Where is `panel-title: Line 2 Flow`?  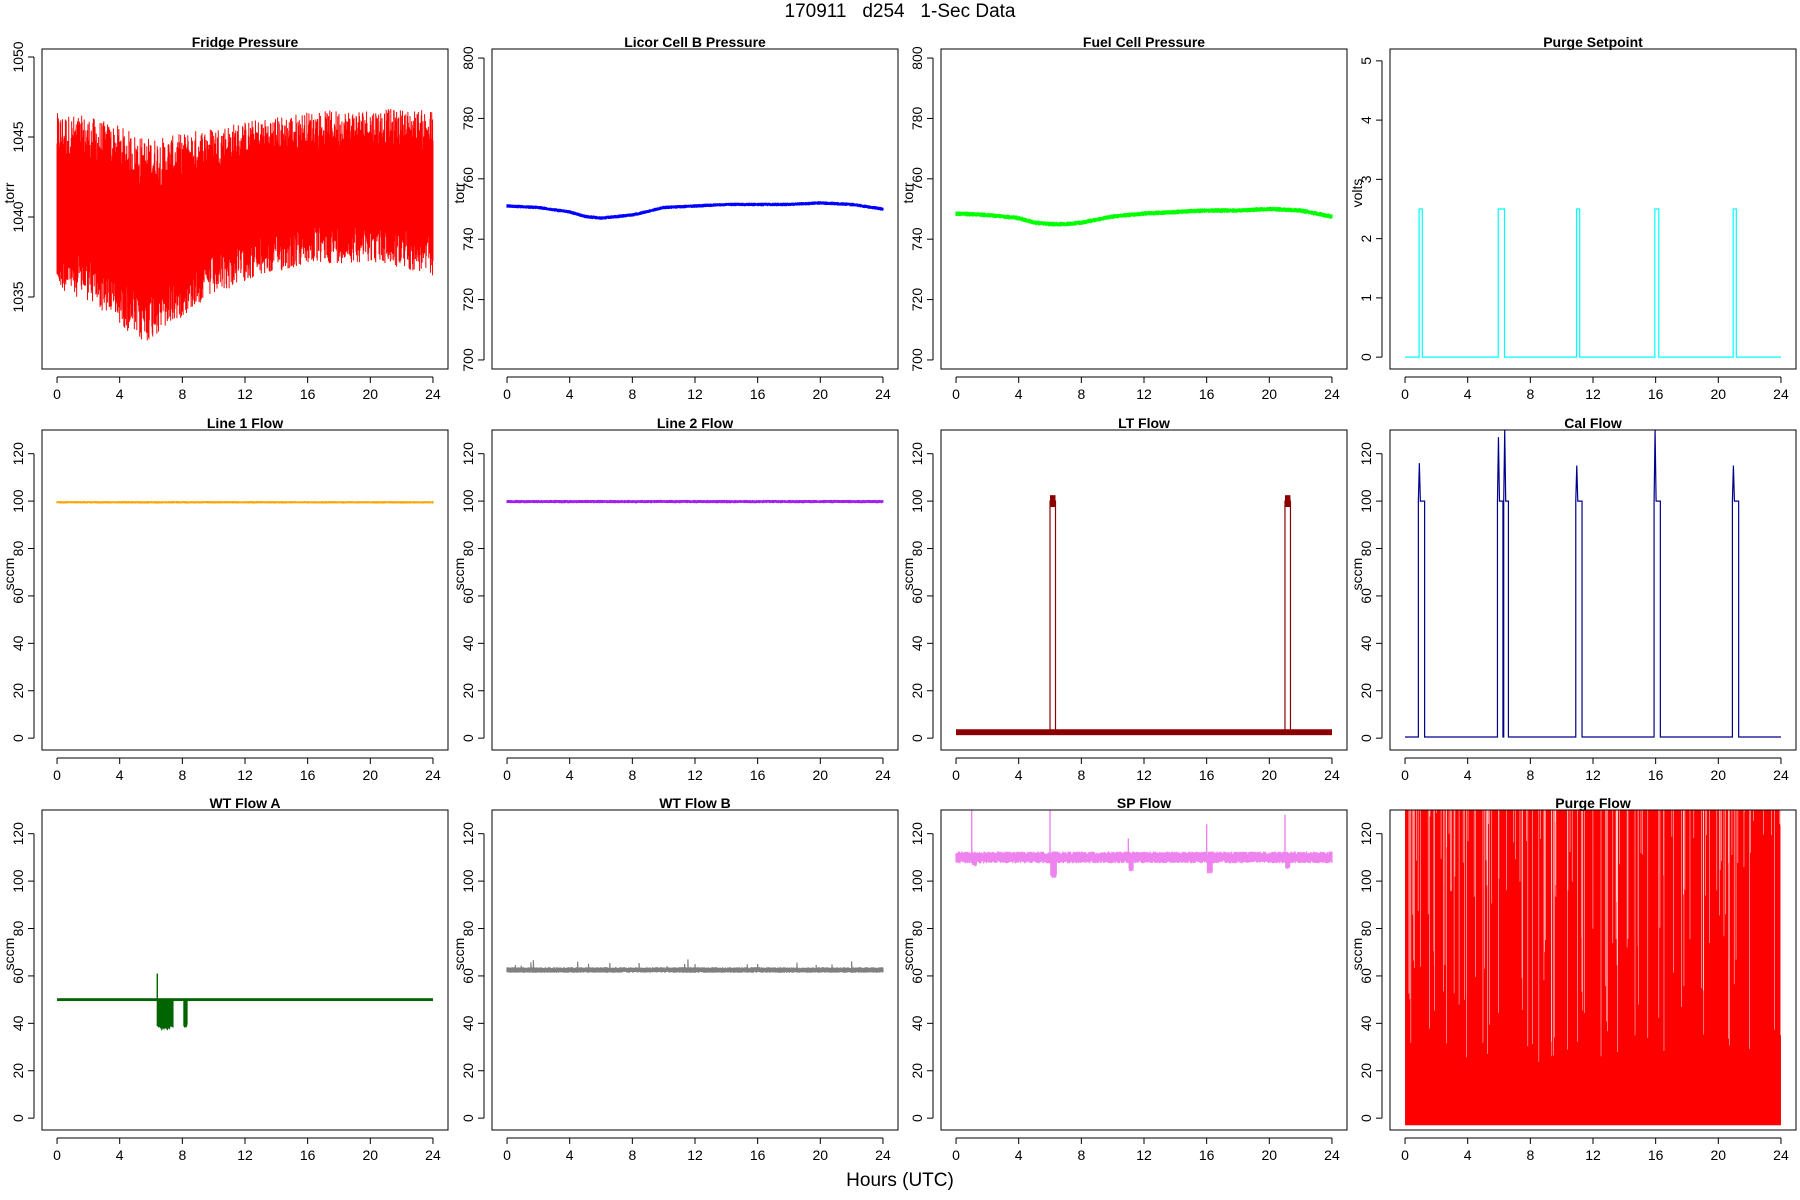
panel-title: Line 2 Flow is located at coordinates (695, 423).